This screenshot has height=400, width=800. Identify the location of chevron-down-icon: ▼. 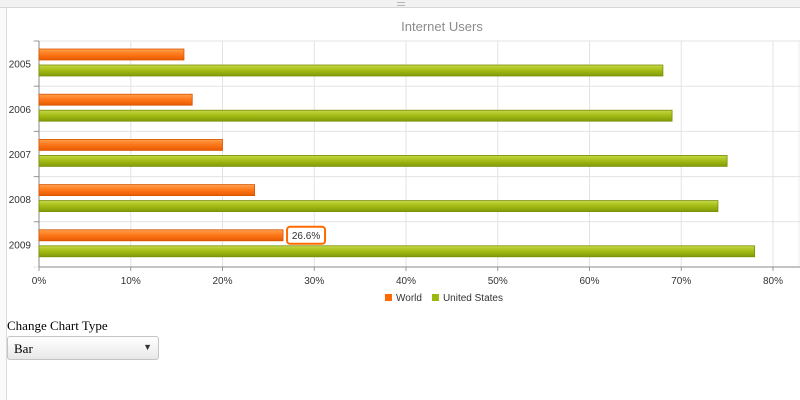
(147, 347).